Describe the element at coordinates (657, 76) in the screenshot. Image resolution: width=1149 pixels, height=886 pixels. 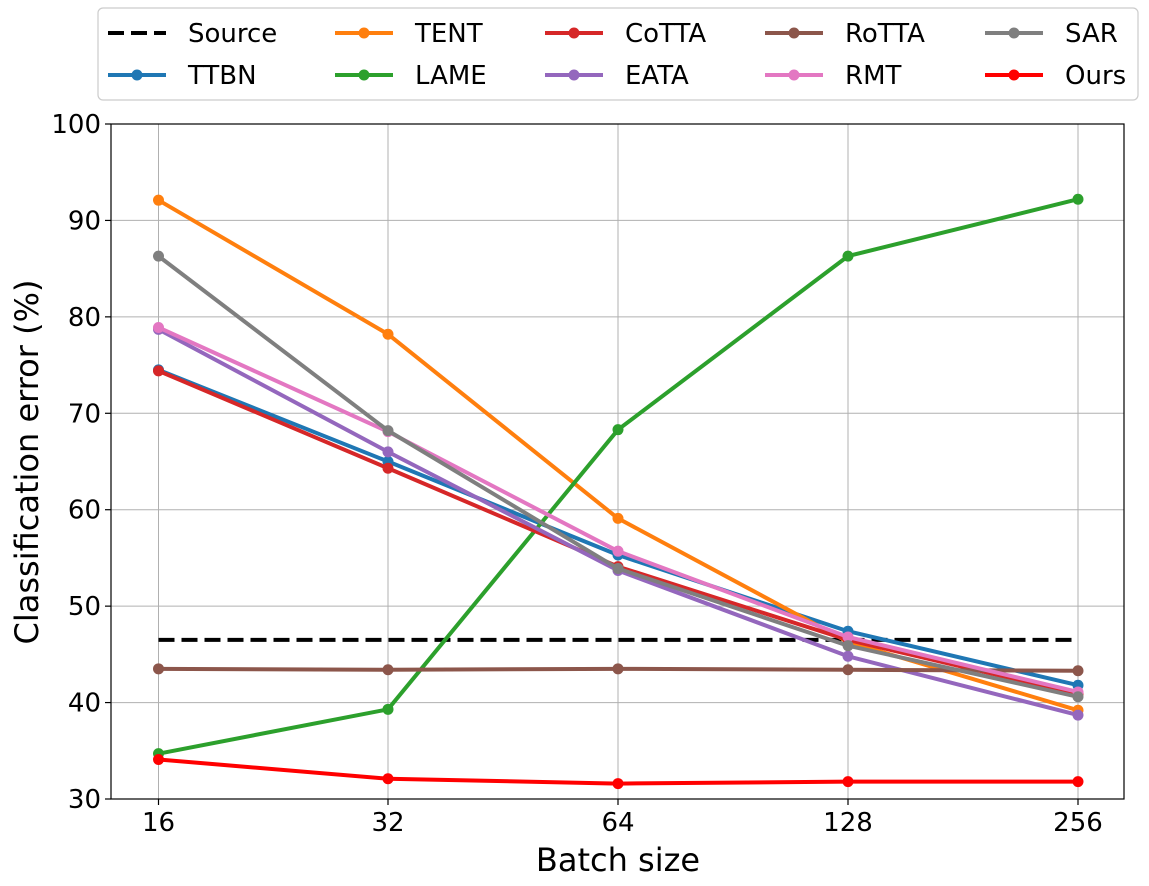
I see `legend-label-eata: EATA` at that location.